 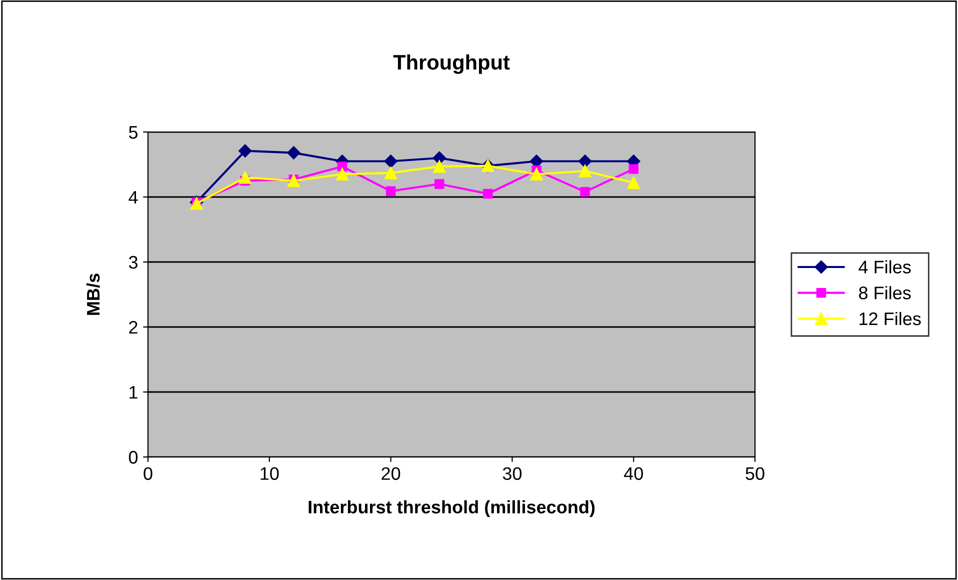 What do you see at coordinates (512, 473) in the screenshot?
I see `x-tick-label: 30` at bounding box center [512, 473].